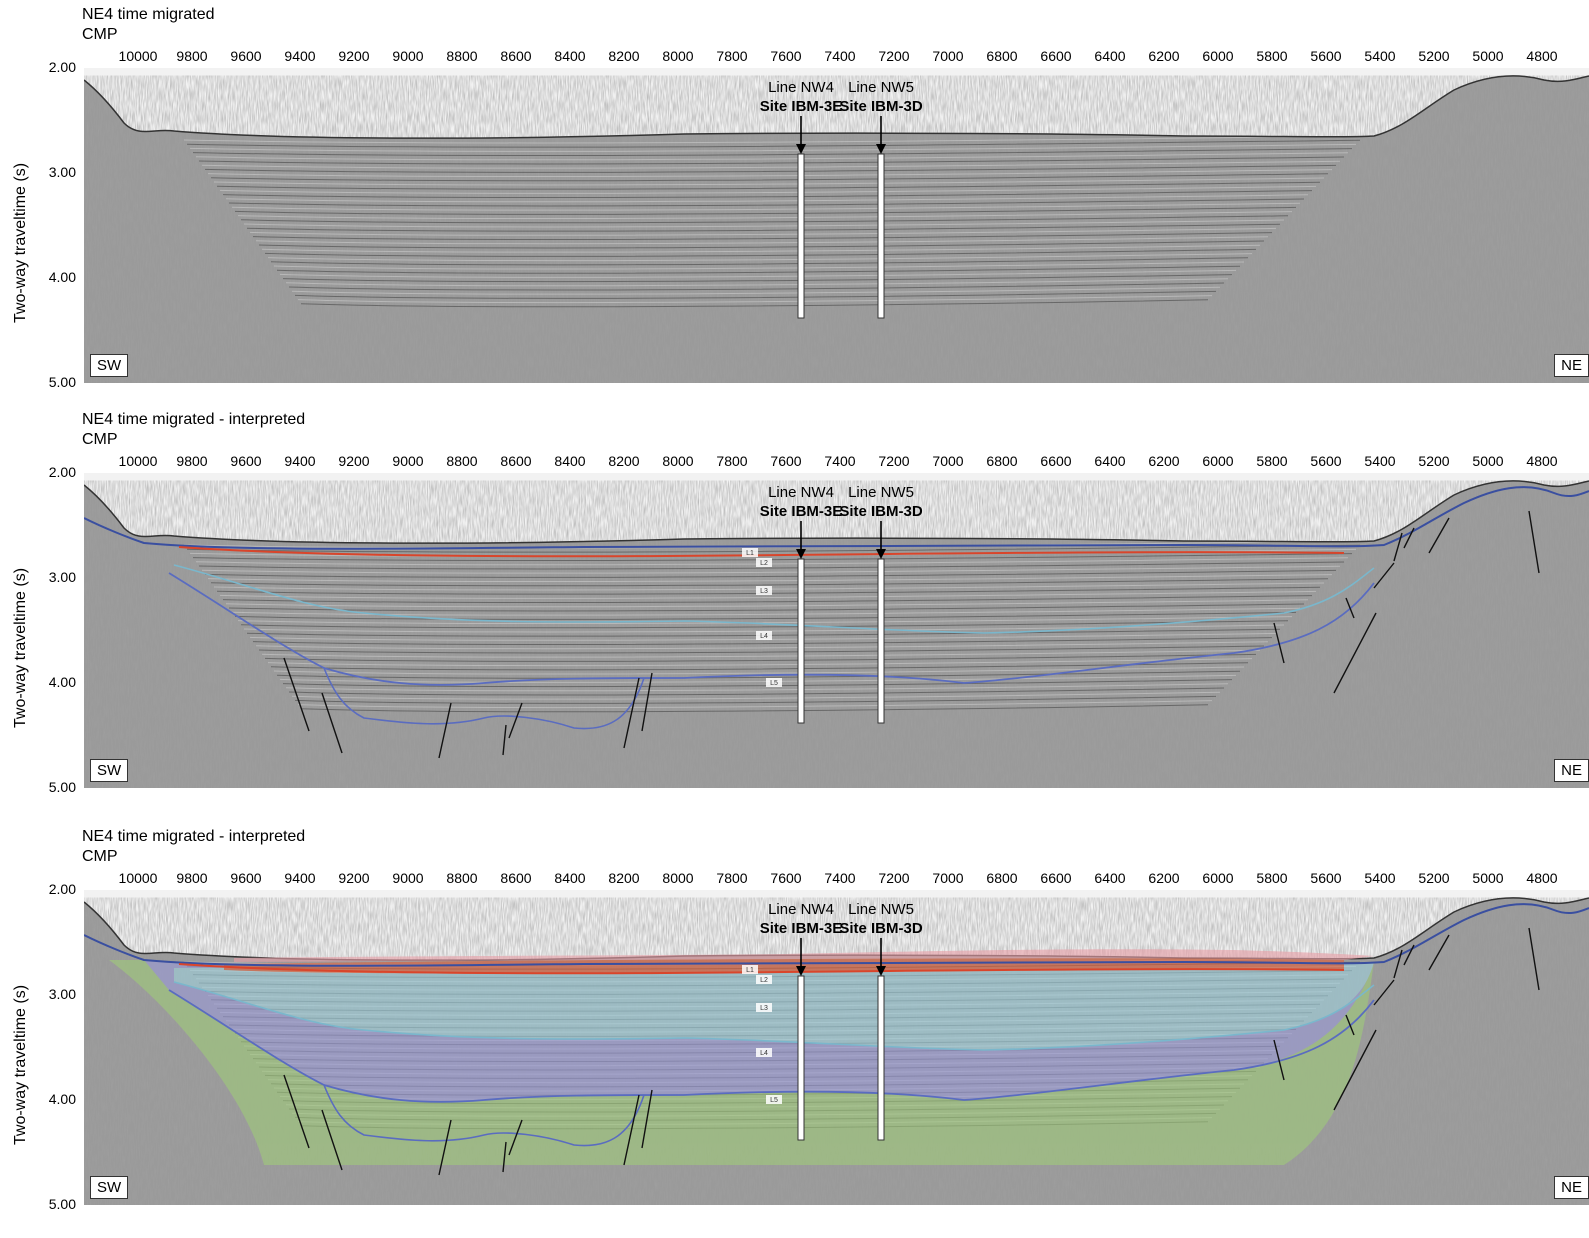  Describe the element at coordinates (354, 461) in the screenshot. I see `x-tick-label: 9200` at that location.